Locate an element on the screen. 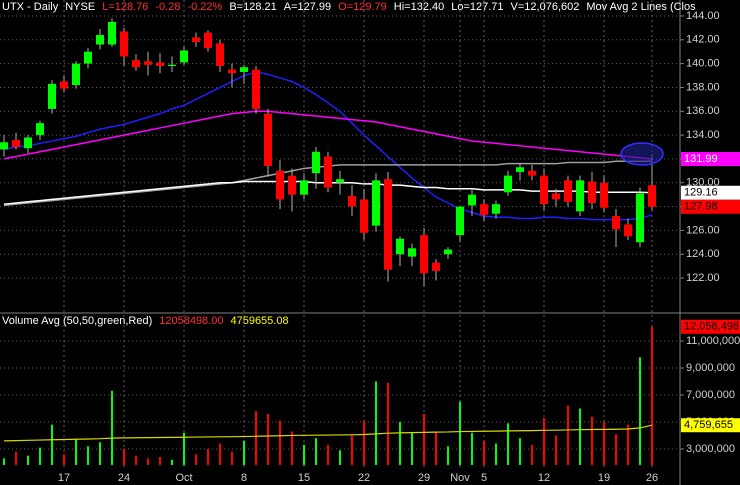 The image size is (740, 485). x-tick-label: 26 is located at coordinates (652, 478).